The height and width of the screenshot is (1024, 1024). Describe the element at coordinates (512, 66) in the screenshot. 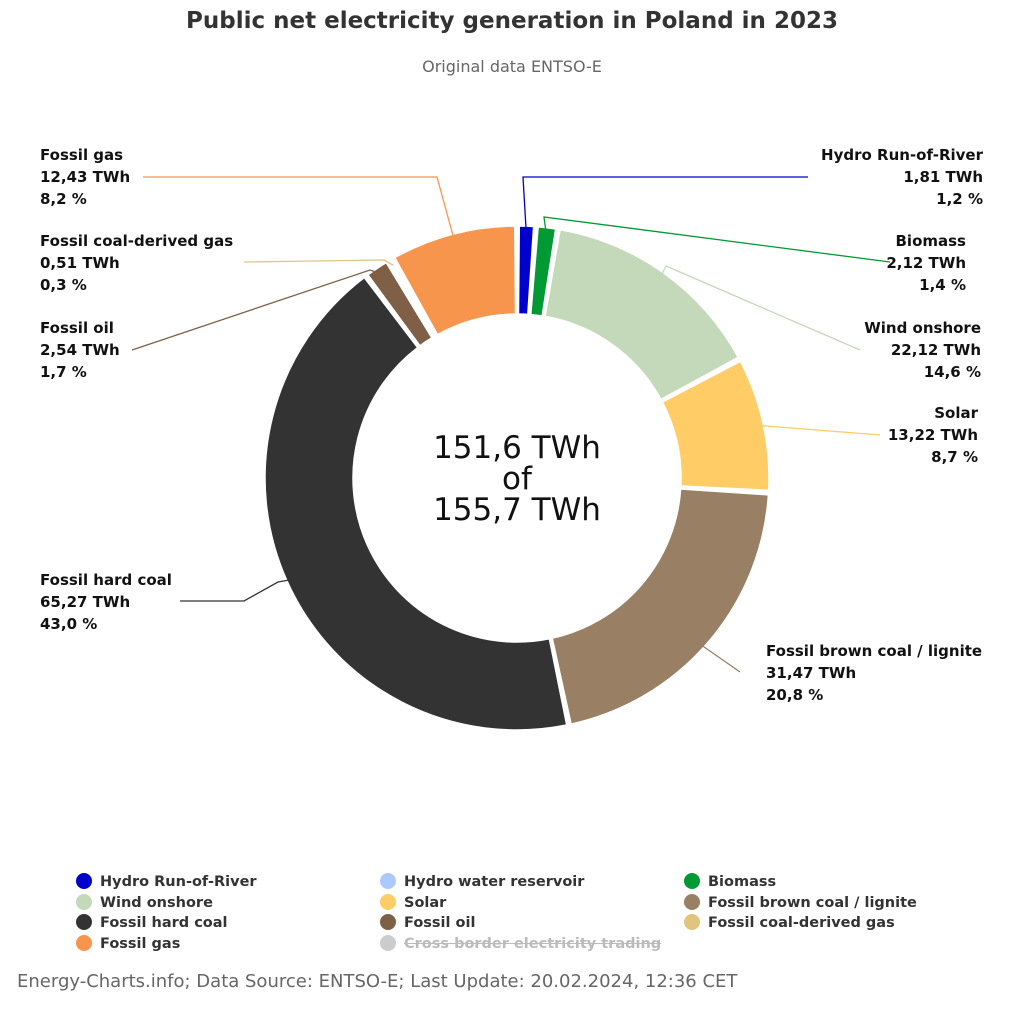

I see `chart-subtitle: Original data ENTSO-E` at that location.